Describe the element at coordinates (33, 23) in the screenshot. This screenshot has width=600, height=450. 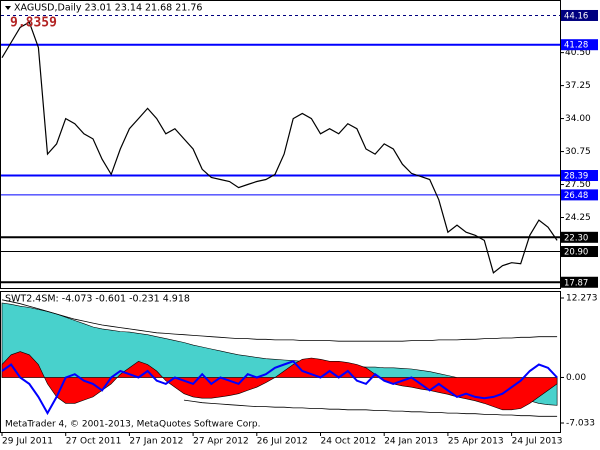
I see `annotation: 9.8359` at that location.